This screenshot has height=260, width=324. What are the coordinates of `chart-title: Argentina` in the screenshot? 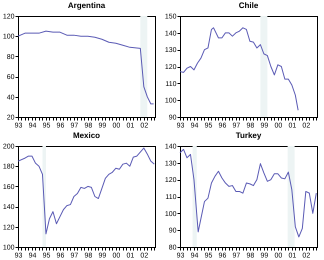 It's located at (87, 5).